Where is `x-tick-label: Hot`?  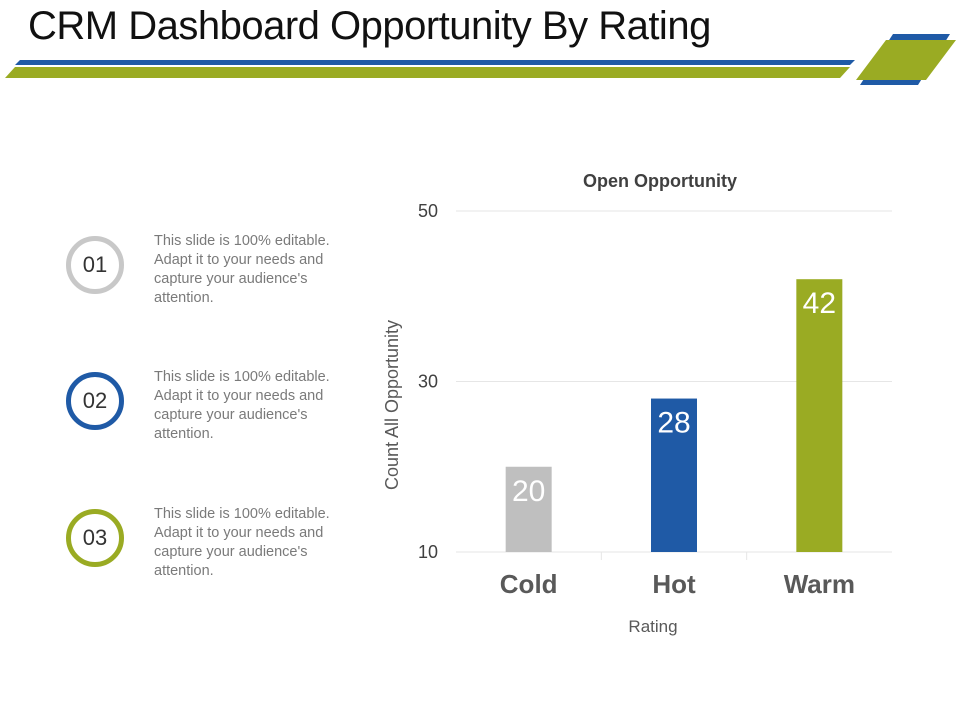 x-tick-label: Hot is located at coordinates (674, 584).